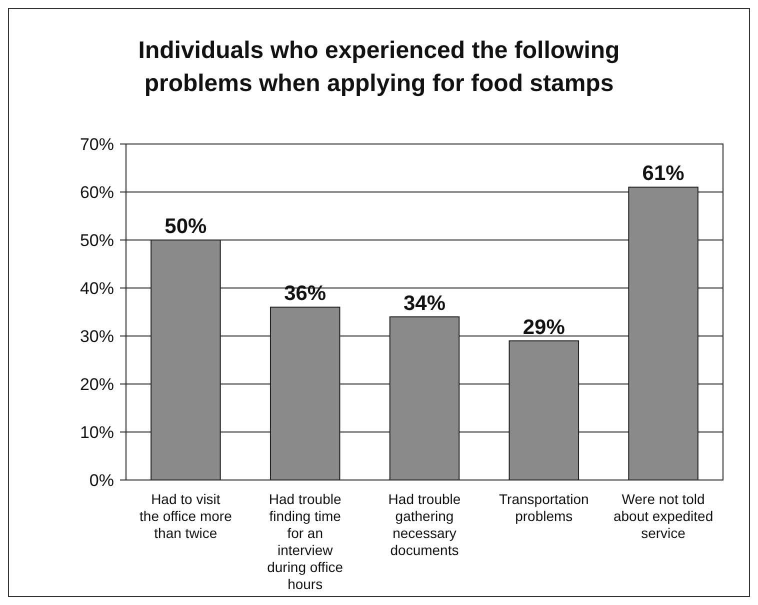 The height and width of the screenshot is (605, 758). Describe the element at coordinates (663, 174) in the screenshot. I see `data-label: 61%` at that location.